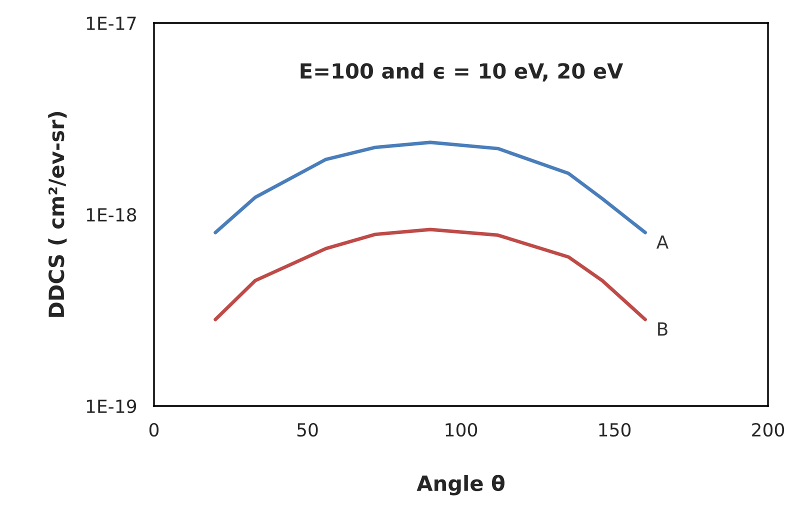 The height and width of the screenshot is (521, 797). I want to click on series-label: B, so click(663, 329).